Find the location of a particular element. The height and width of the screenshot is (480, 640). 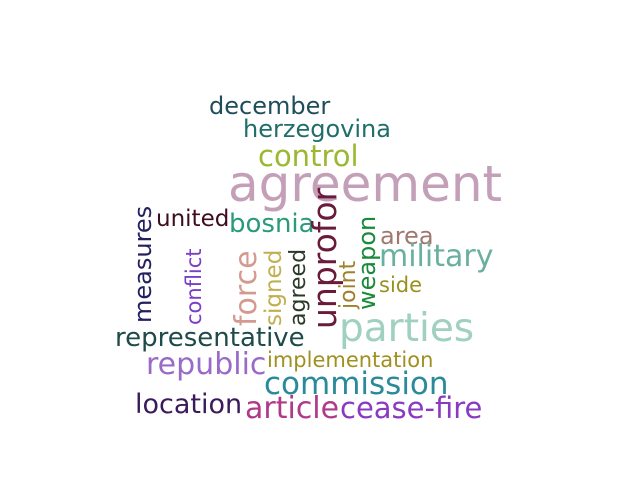

word-bosnia: bosnia is located at coordinates (272, 224).